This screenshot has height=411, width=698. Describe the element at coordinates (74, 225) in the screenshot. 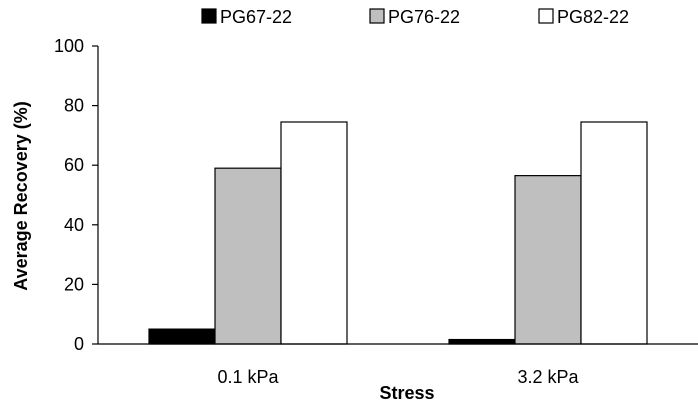

I see `y-tick-label: 40` at that location.